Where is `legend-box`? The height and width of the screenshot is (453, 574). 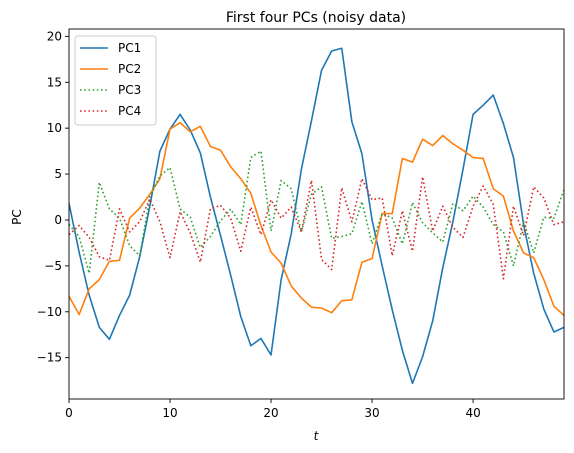 legend-box is located at coordinates (115, 80).